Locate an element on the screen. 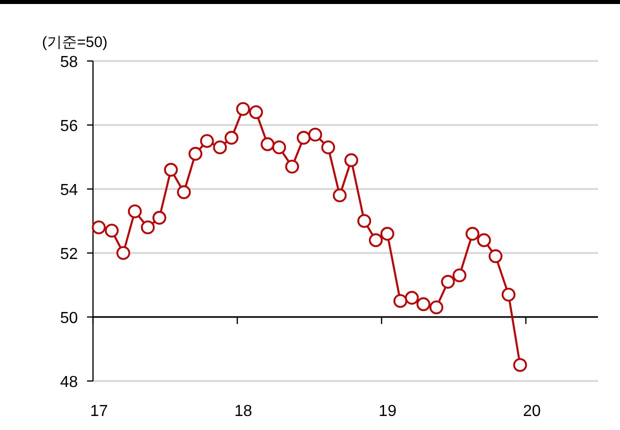 The width and height of the screenshot is (620, 430). y-axis-title: (기준=50) is located at coordinates (75, 42).